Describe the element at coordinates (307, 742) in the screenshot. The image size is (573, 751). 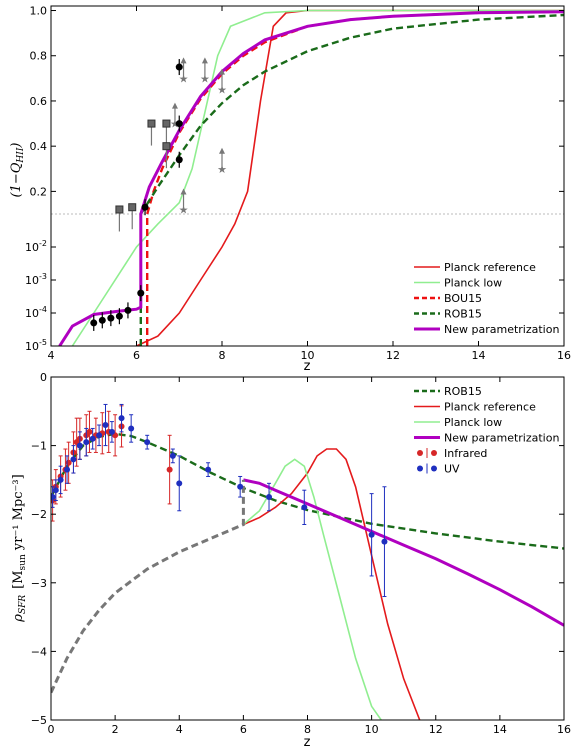
I see `bottom-x-axis-label: z` at that location.